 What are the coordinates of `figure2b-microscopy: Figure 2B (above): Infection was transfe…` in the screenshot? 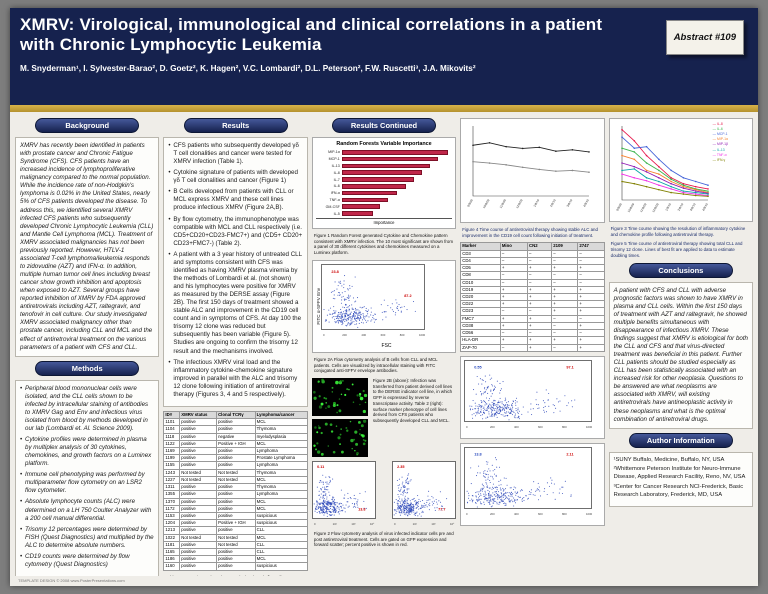 It's located at (383, 417).